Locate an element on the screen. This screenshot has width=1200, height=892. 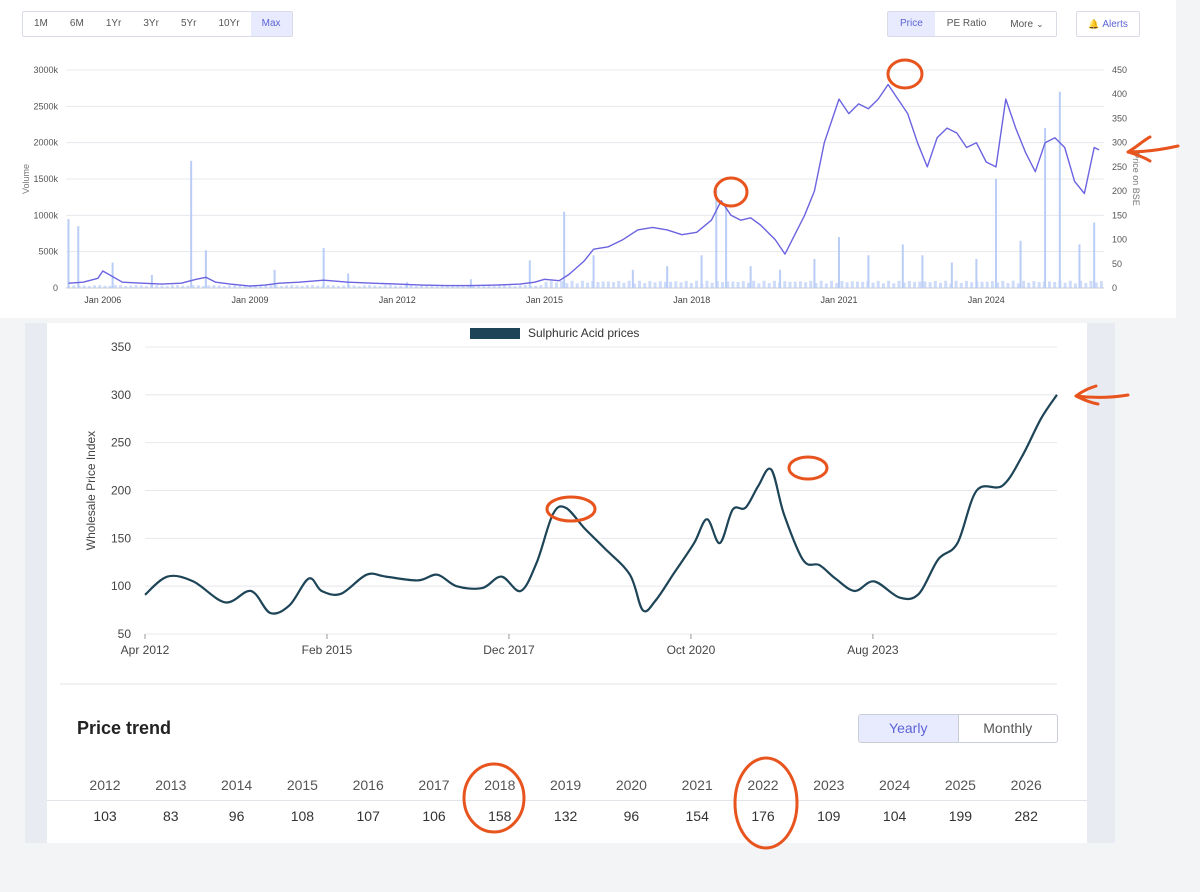
y2-tick-label: 100 is located at coordinates (1119, 240).